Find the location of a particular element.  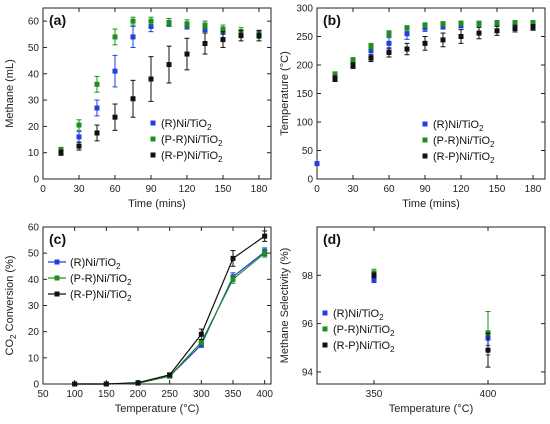

y-tick-label: 40 is located at coordinates (34, 74).